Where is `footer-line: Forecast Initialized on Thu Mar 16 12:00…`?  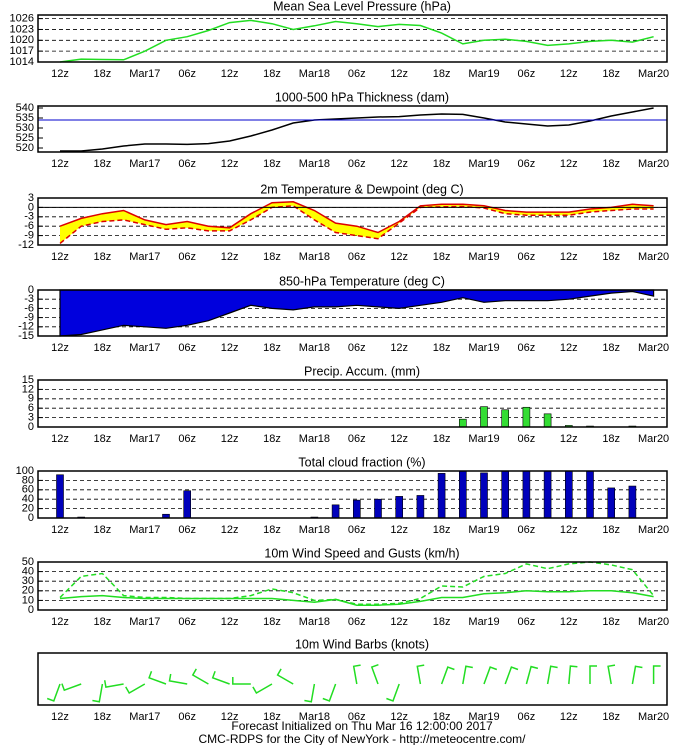 footer-line: Forecast Initialized on Thu Mar 16 12:00… is located at coordinates (362, 726).